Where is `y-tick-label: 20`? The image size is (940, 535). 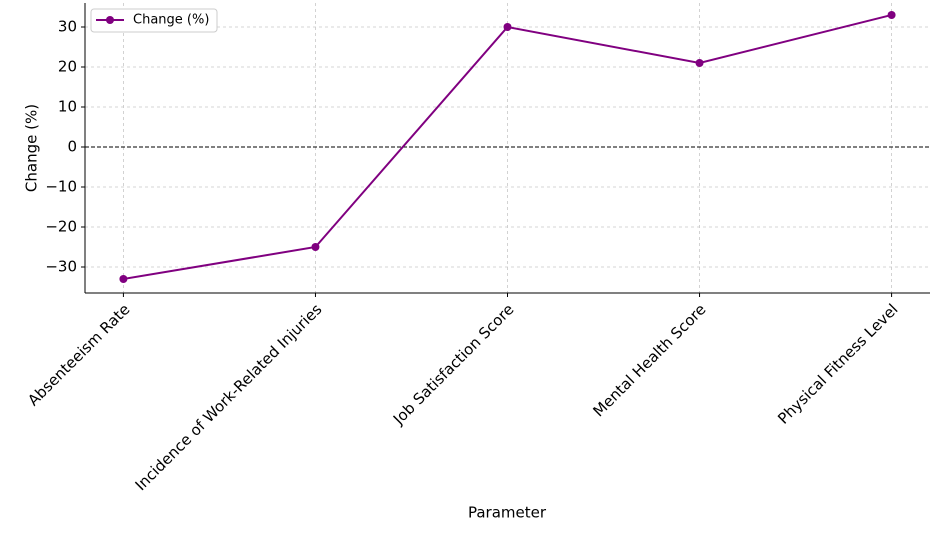
y-tick-label: 20 is located at coordinates (67, 67).